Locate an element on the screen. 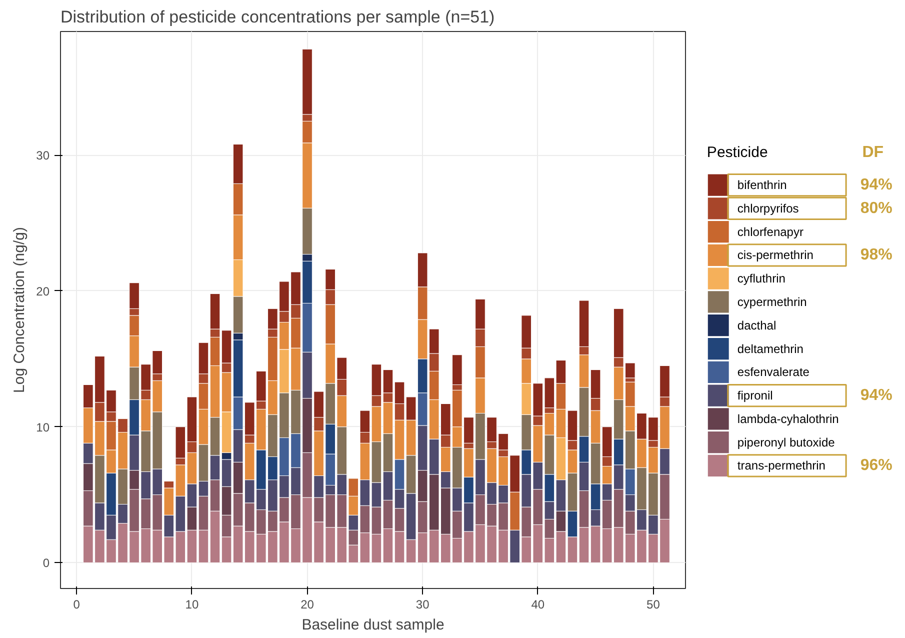 This screenshot has height=638, width=905. legend-label: bifenthrin is located at coordinates (762, 185).